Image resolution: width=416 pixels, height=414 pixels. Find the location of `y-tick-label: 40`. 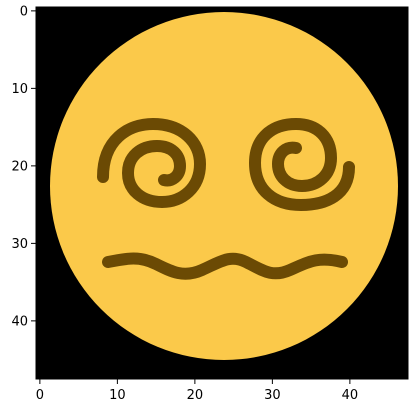

y-tick-label: 40 is located at coordinates (19, 321).